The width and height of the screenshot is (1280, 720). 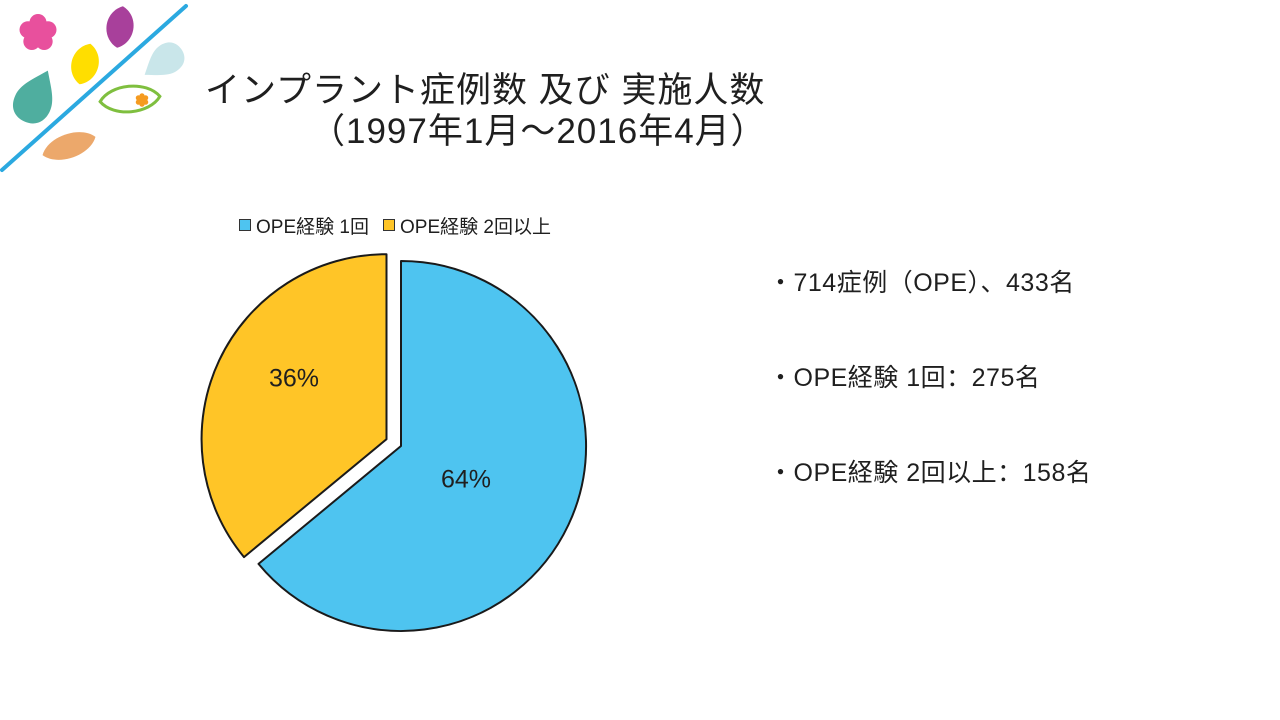 I want to click on bullet-ope-1: ・OPE経験 1回：275名, so click(x=904, y=378).